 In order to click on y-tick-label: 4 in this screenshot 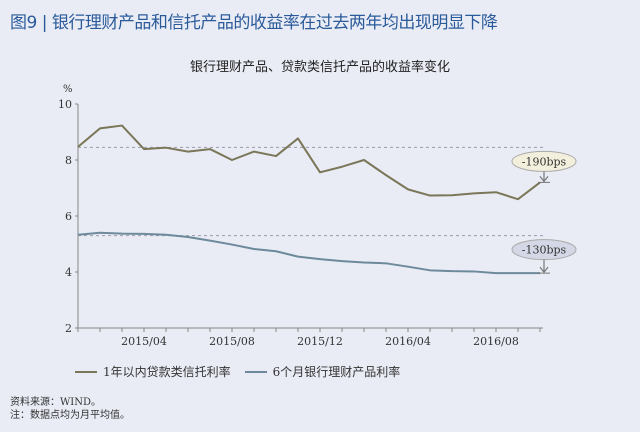, I will do `click(68, 272)`.